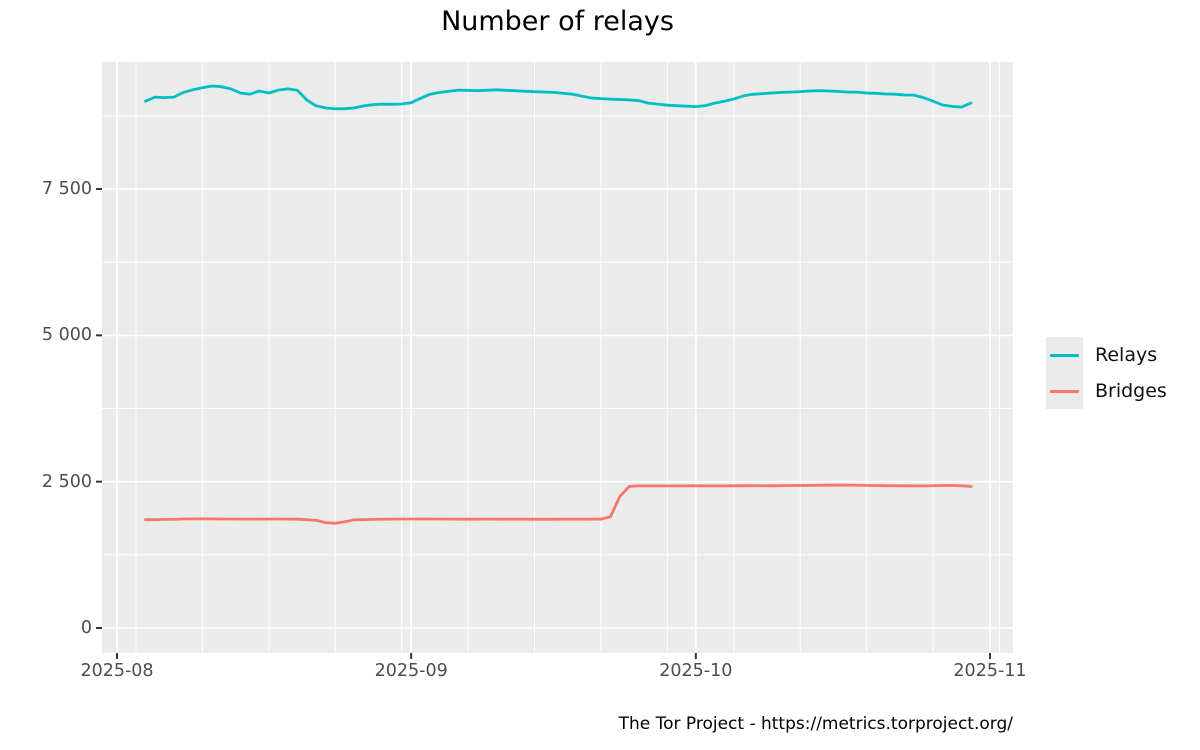  Describe the element at coordinates (66, 481) in the screenshot. I see `y-tick-label: 2 500` at that location.